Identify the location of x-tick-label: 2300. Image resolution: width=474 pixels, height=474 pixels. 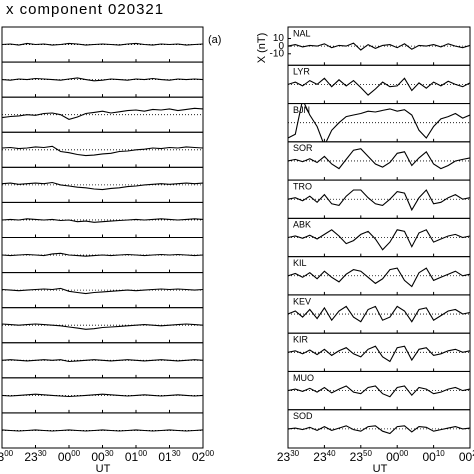
(7, 456).